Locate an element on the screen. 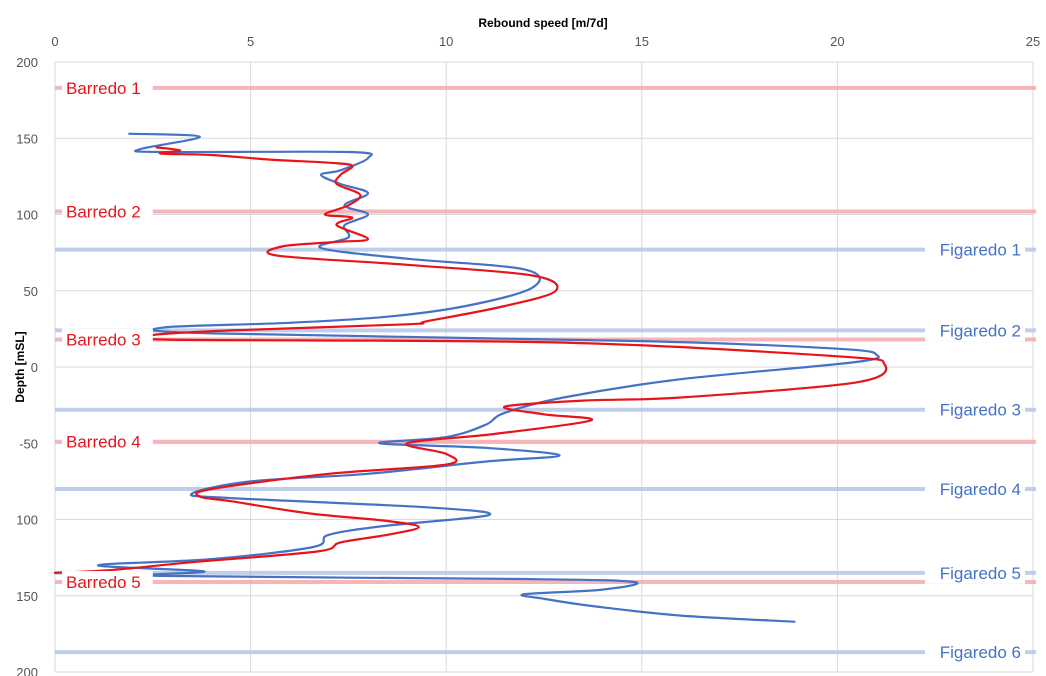 The width and height of the screenshot is (1046, 676). y-tick-label: -50 is located at coordinates (28, 443).